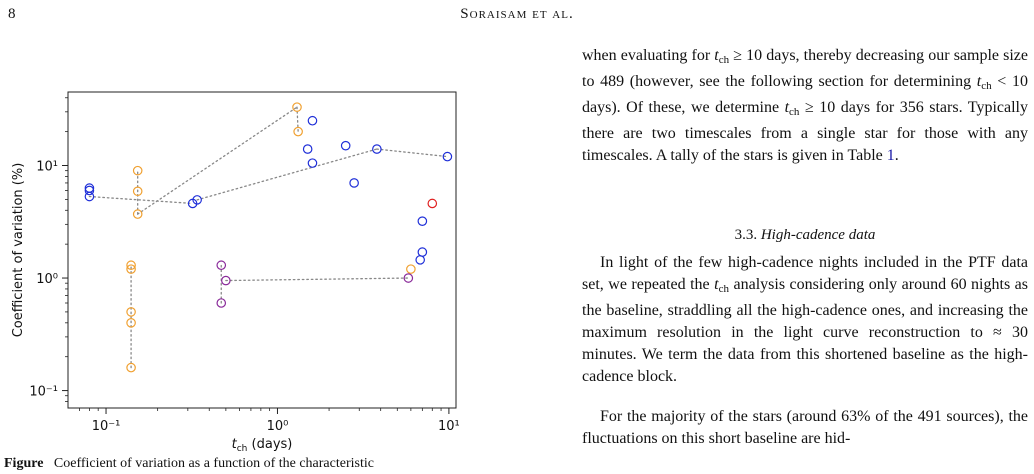  I want to click on page-number: 8, so click(12, 14).